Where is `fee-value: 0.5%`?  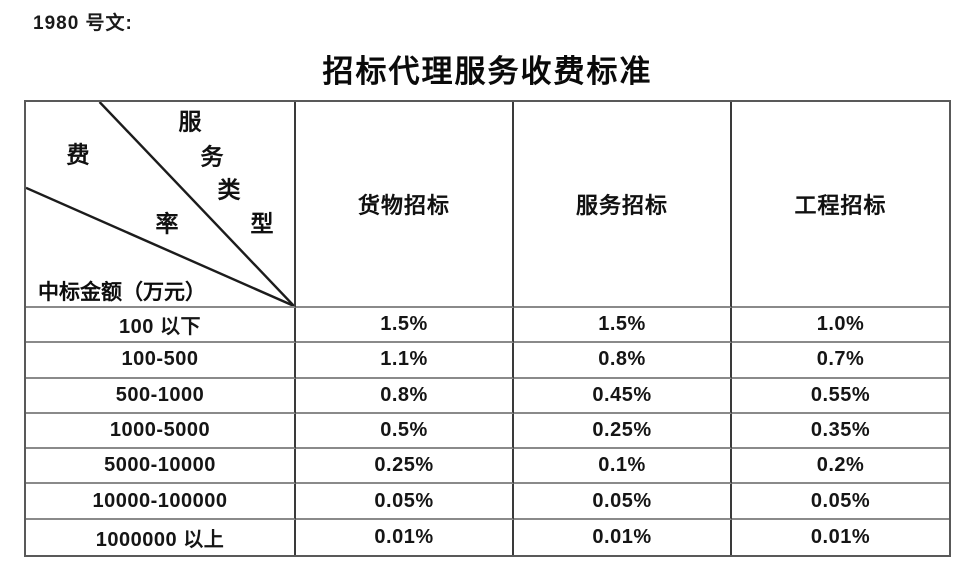 fee-value: 0.5% is located at coordinates (405, 431).